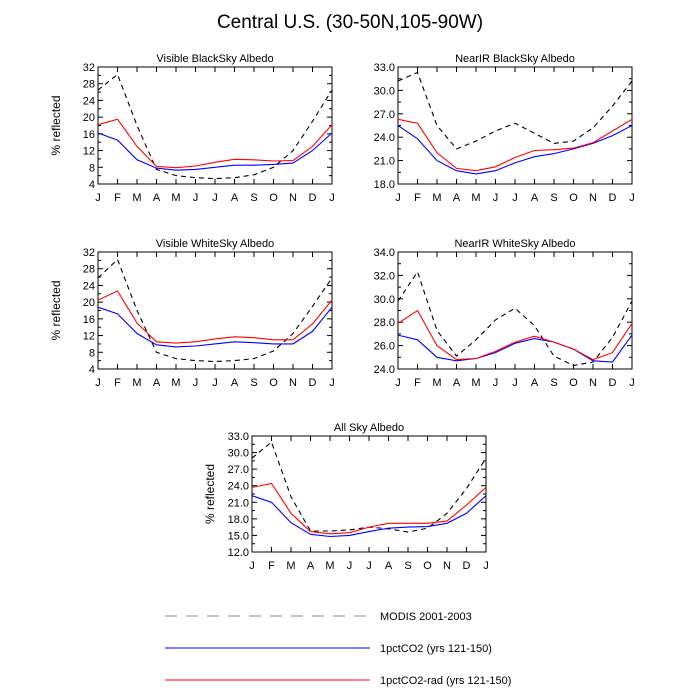 The width and height of the screenshot is (700, 700). I want to click on panel-title-4: All Sky Albedo, so click(369, 428).